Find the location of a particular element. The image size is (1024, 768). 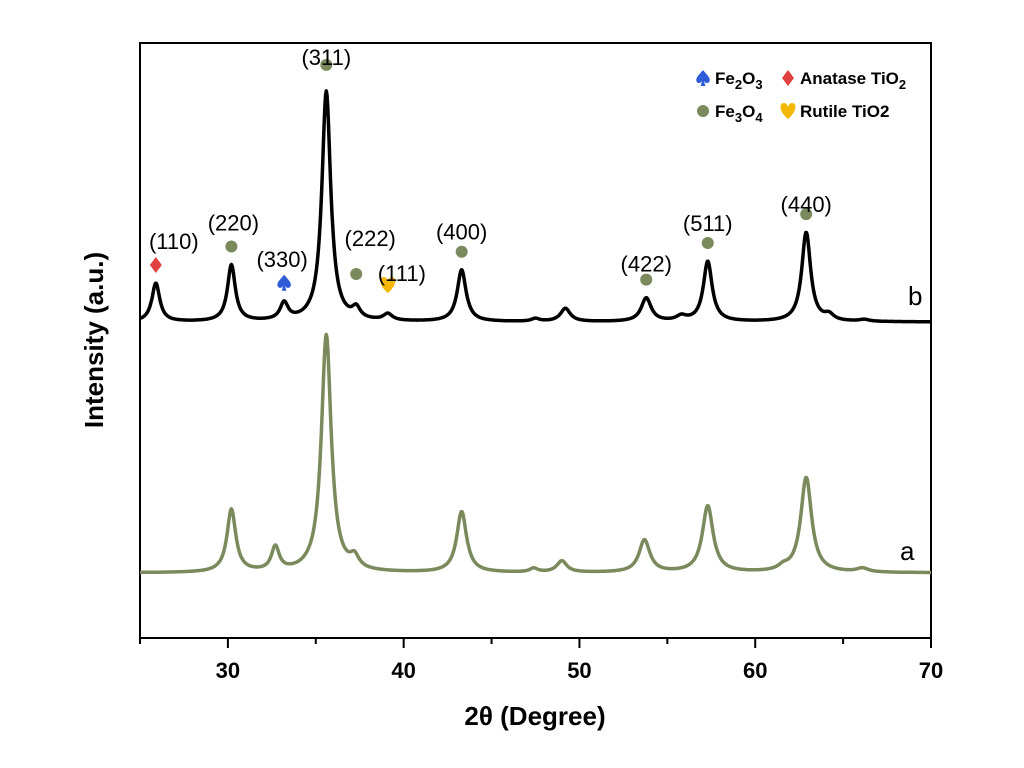

legend-entry-label: Fe2O3 is located at coordinates (739, 80).